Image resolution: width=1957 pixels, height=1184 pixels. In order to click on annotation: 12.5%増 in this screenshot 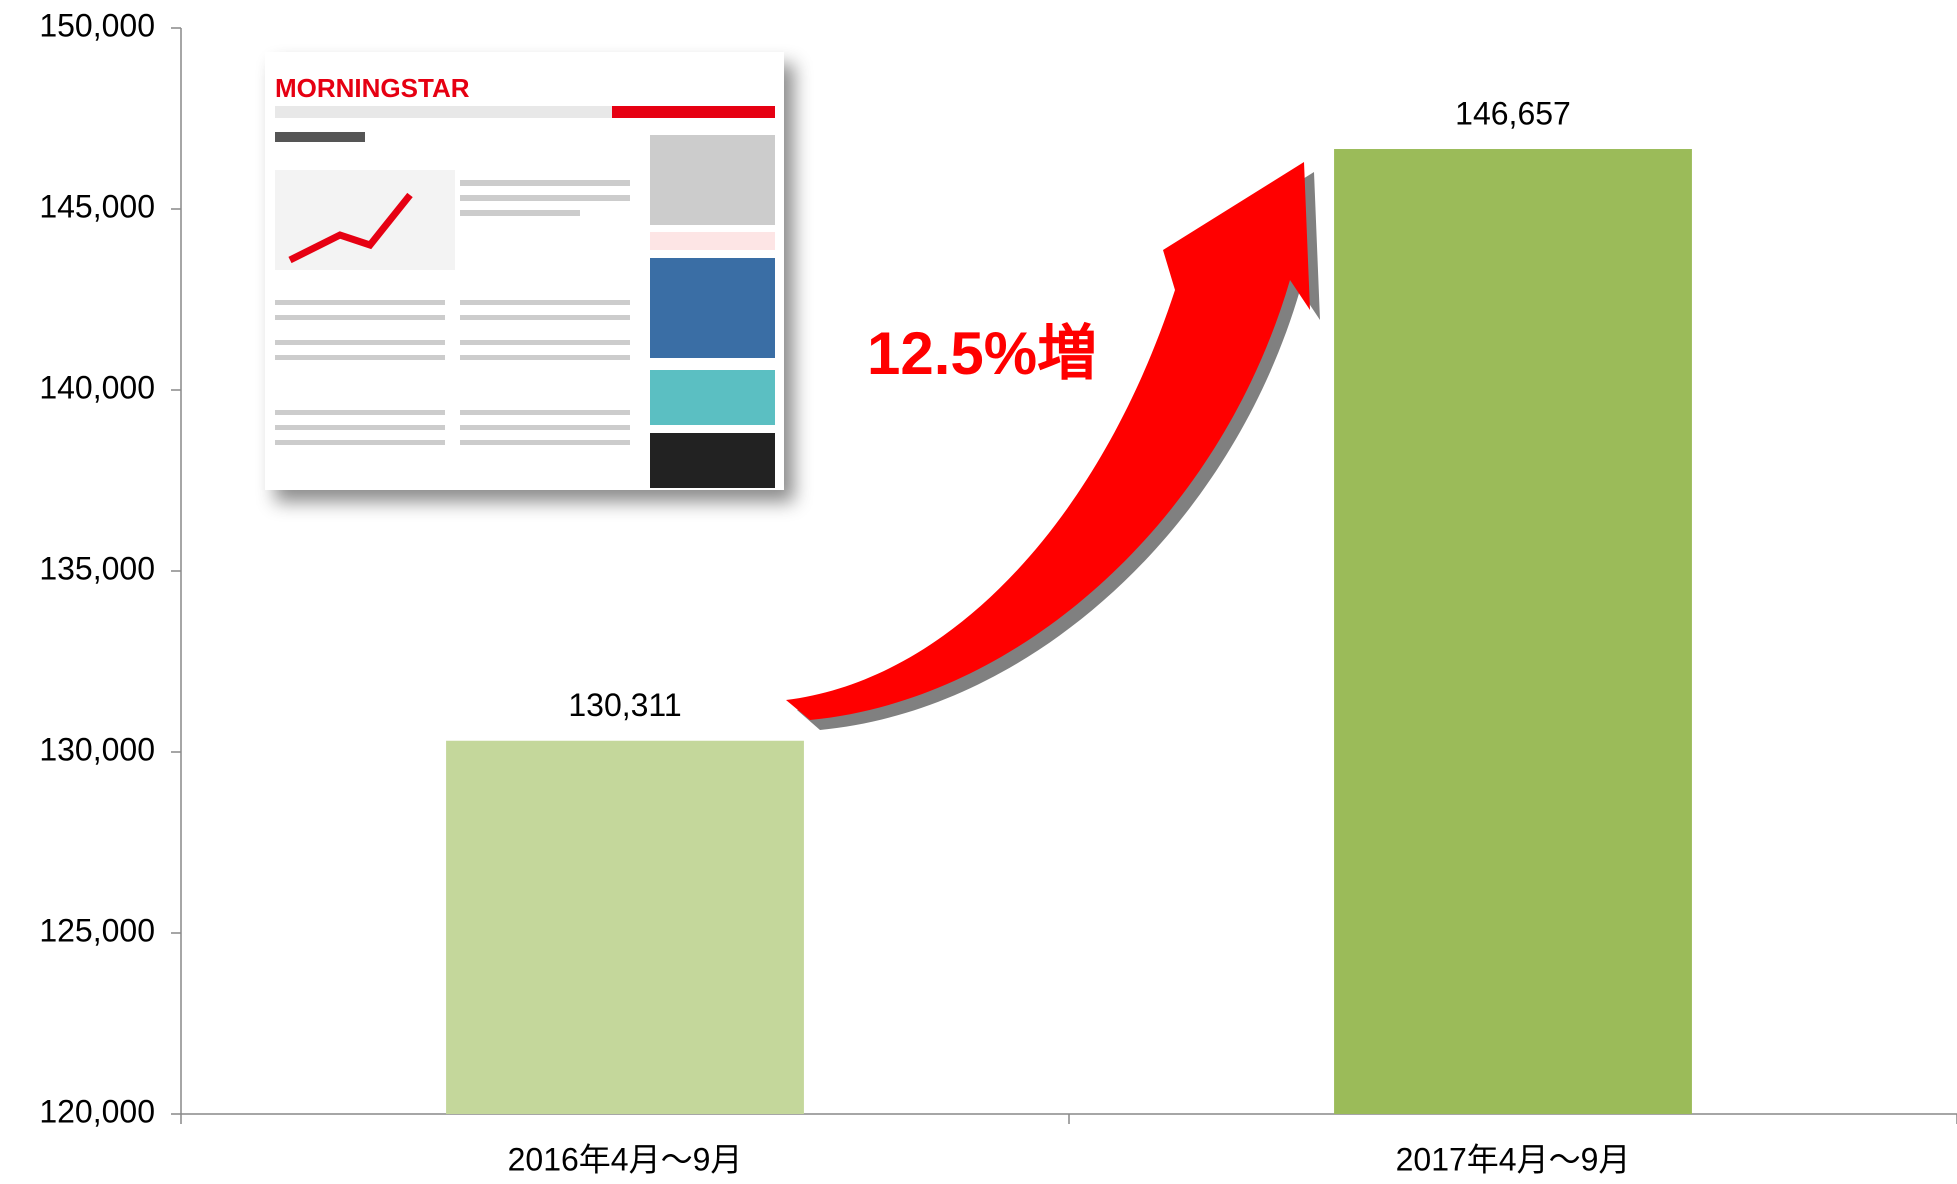, I will do `click(982, 353)`.